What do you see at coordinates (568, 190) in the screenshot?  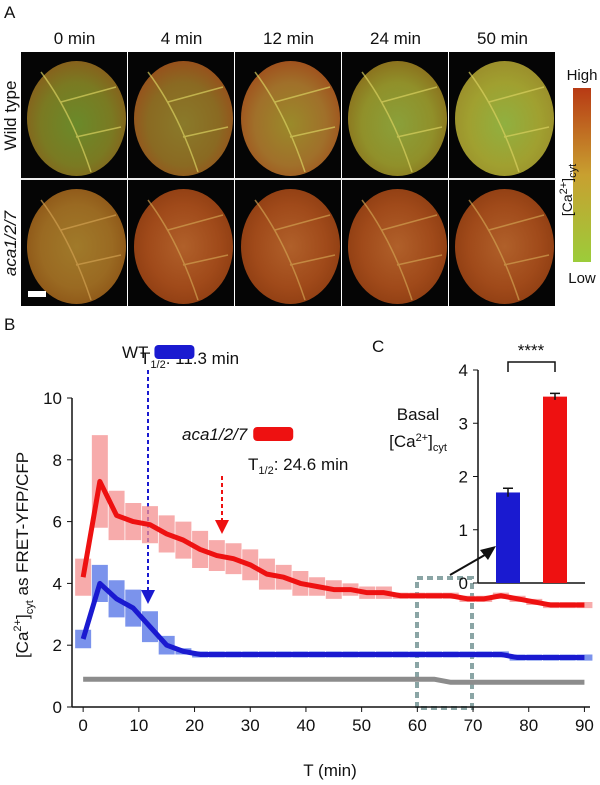 I see `colorbar-title: [Ca2+]cyt` at bounding box center [568, 190].